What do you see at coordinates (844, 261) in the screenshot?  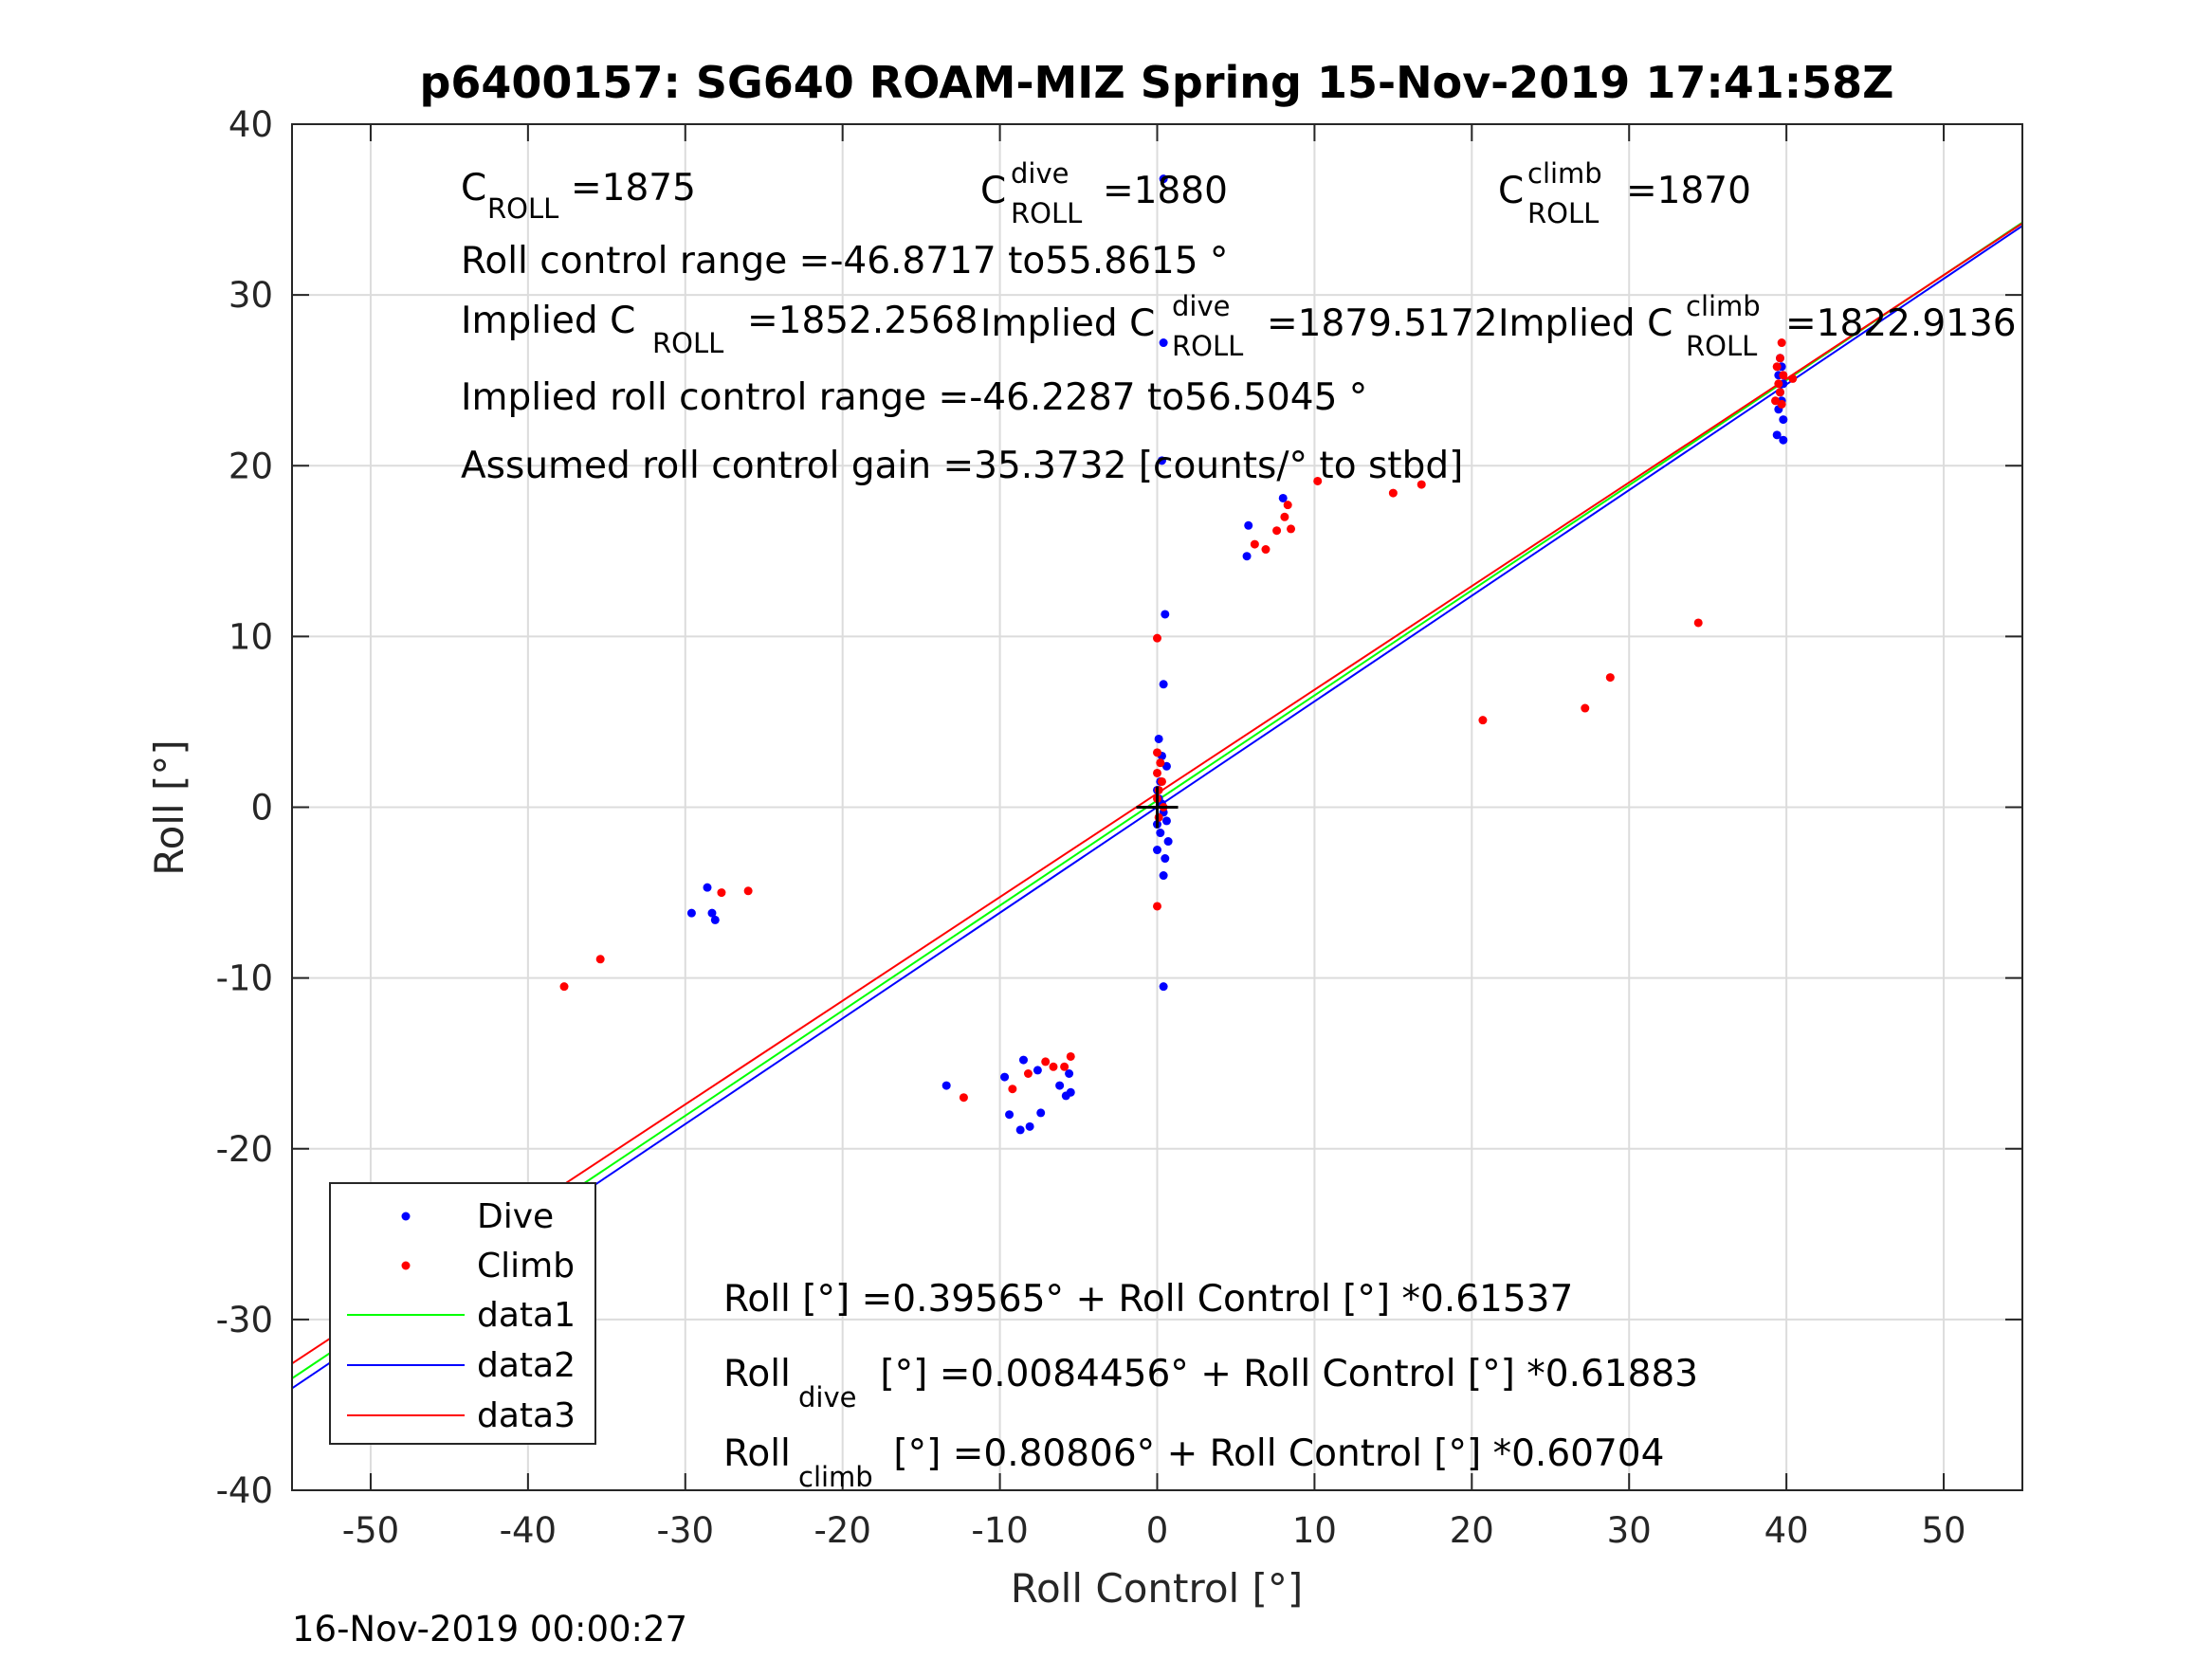 I see `annotation-roll-range: Roll control range =-46.8717 to55.8615 °` at bounding box center [844, 261].